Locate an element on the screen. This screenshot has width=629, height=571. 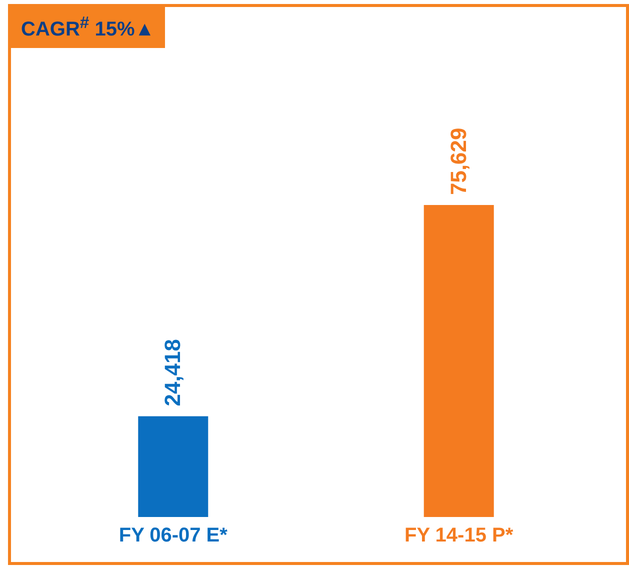
data-label: 24,418 is located at coordinates (173, 372).